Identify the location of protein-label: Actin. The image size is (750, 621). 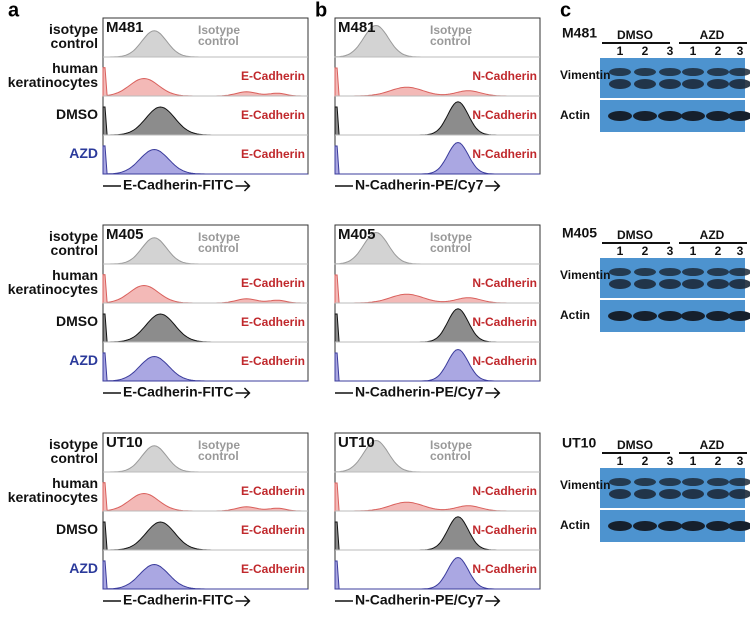
(575, 115).